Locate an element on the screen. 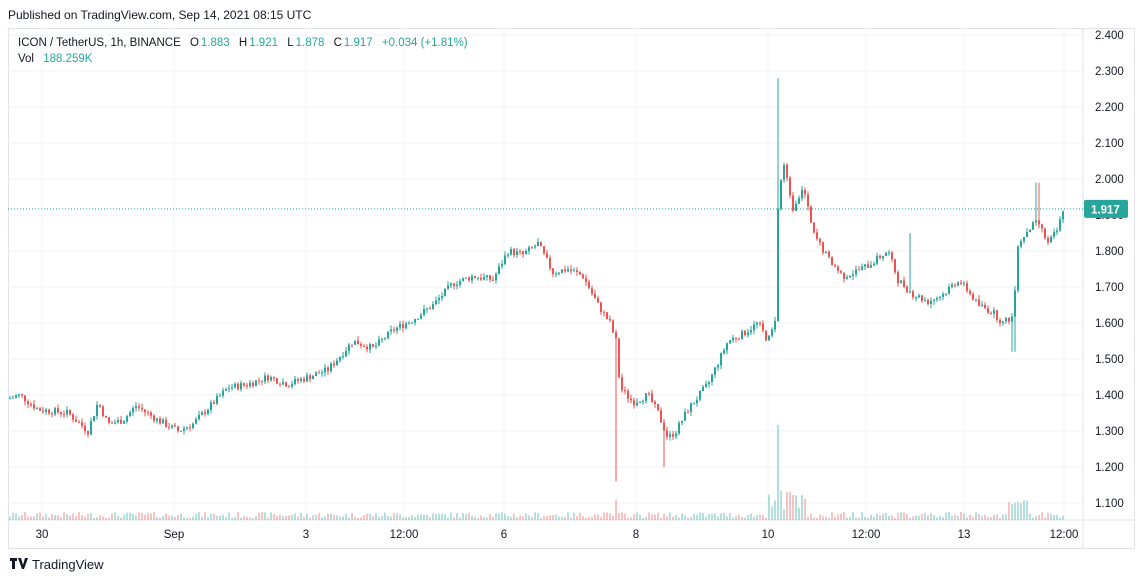 This screenshot has height=582, width=1143. x-tick-label: Sep is located at coordinates (174, 535).